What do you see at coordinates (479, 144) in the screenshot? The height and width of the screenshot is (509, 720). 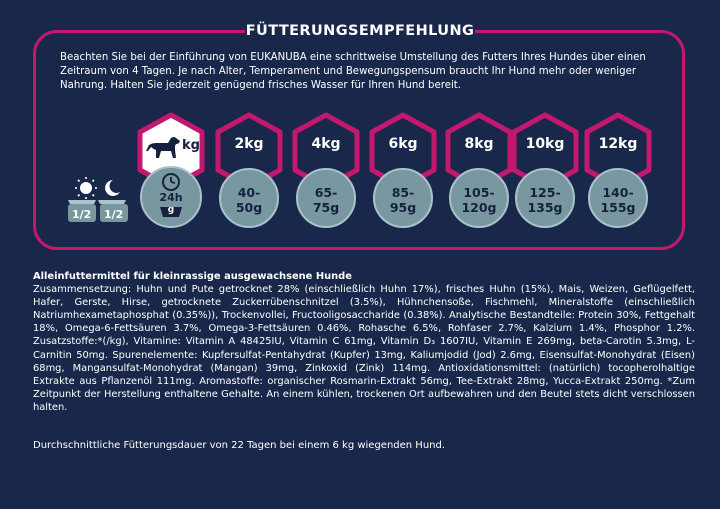 I see `weight-label: 8kg` at bounding box center [479, 144].